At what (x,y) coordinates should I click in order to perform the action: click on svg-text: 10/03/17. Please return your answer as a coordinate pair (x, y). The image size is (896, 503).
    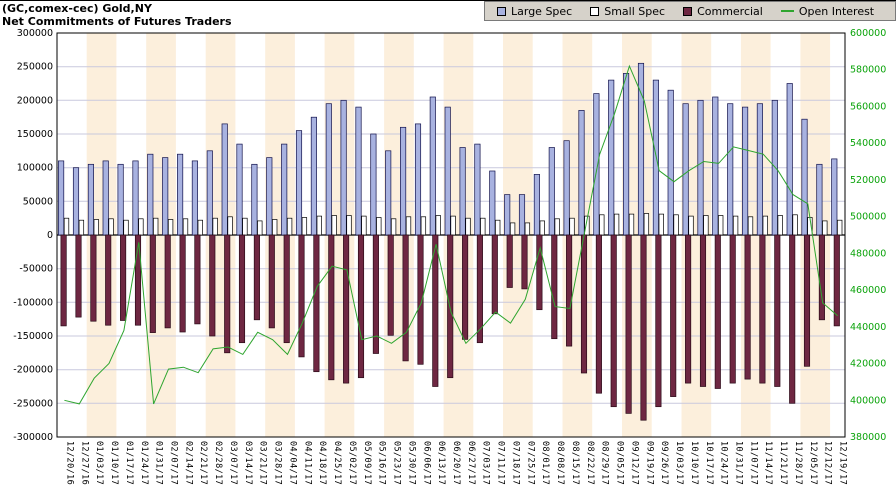
    Looking at the image, I should click on (679, 463).